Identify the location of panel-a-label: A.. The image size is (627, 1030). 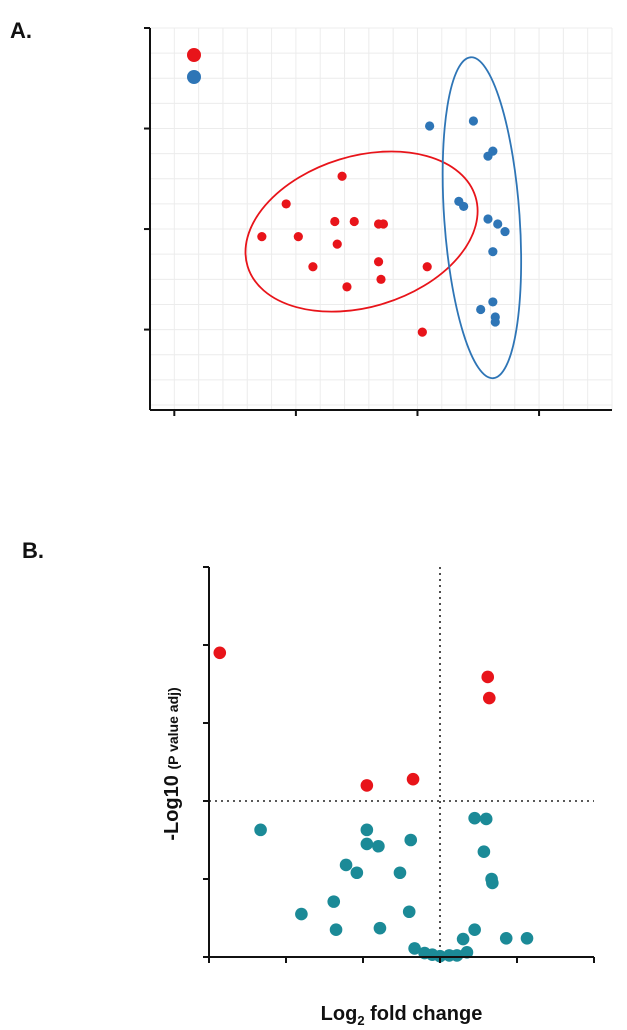
(21, 30).